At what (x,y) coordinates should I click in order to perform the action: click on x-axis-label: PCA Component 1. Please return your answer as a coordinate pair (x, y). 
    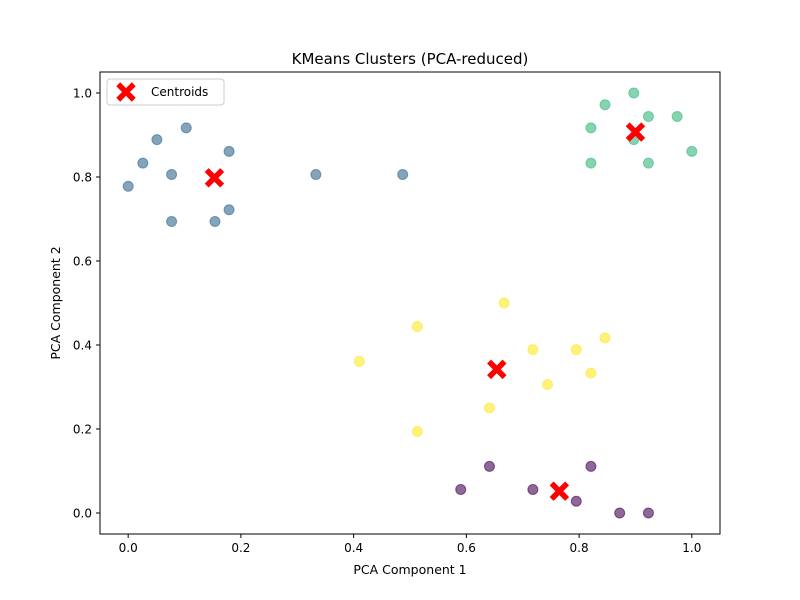
    Looking at the image, I should click on (409, 569).